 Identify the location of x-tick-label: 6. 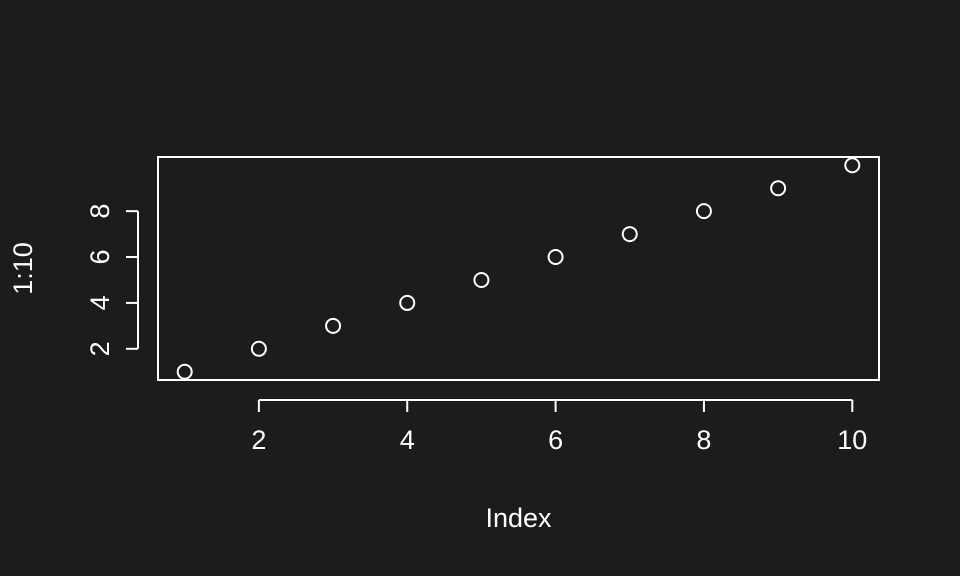
(555, 440).